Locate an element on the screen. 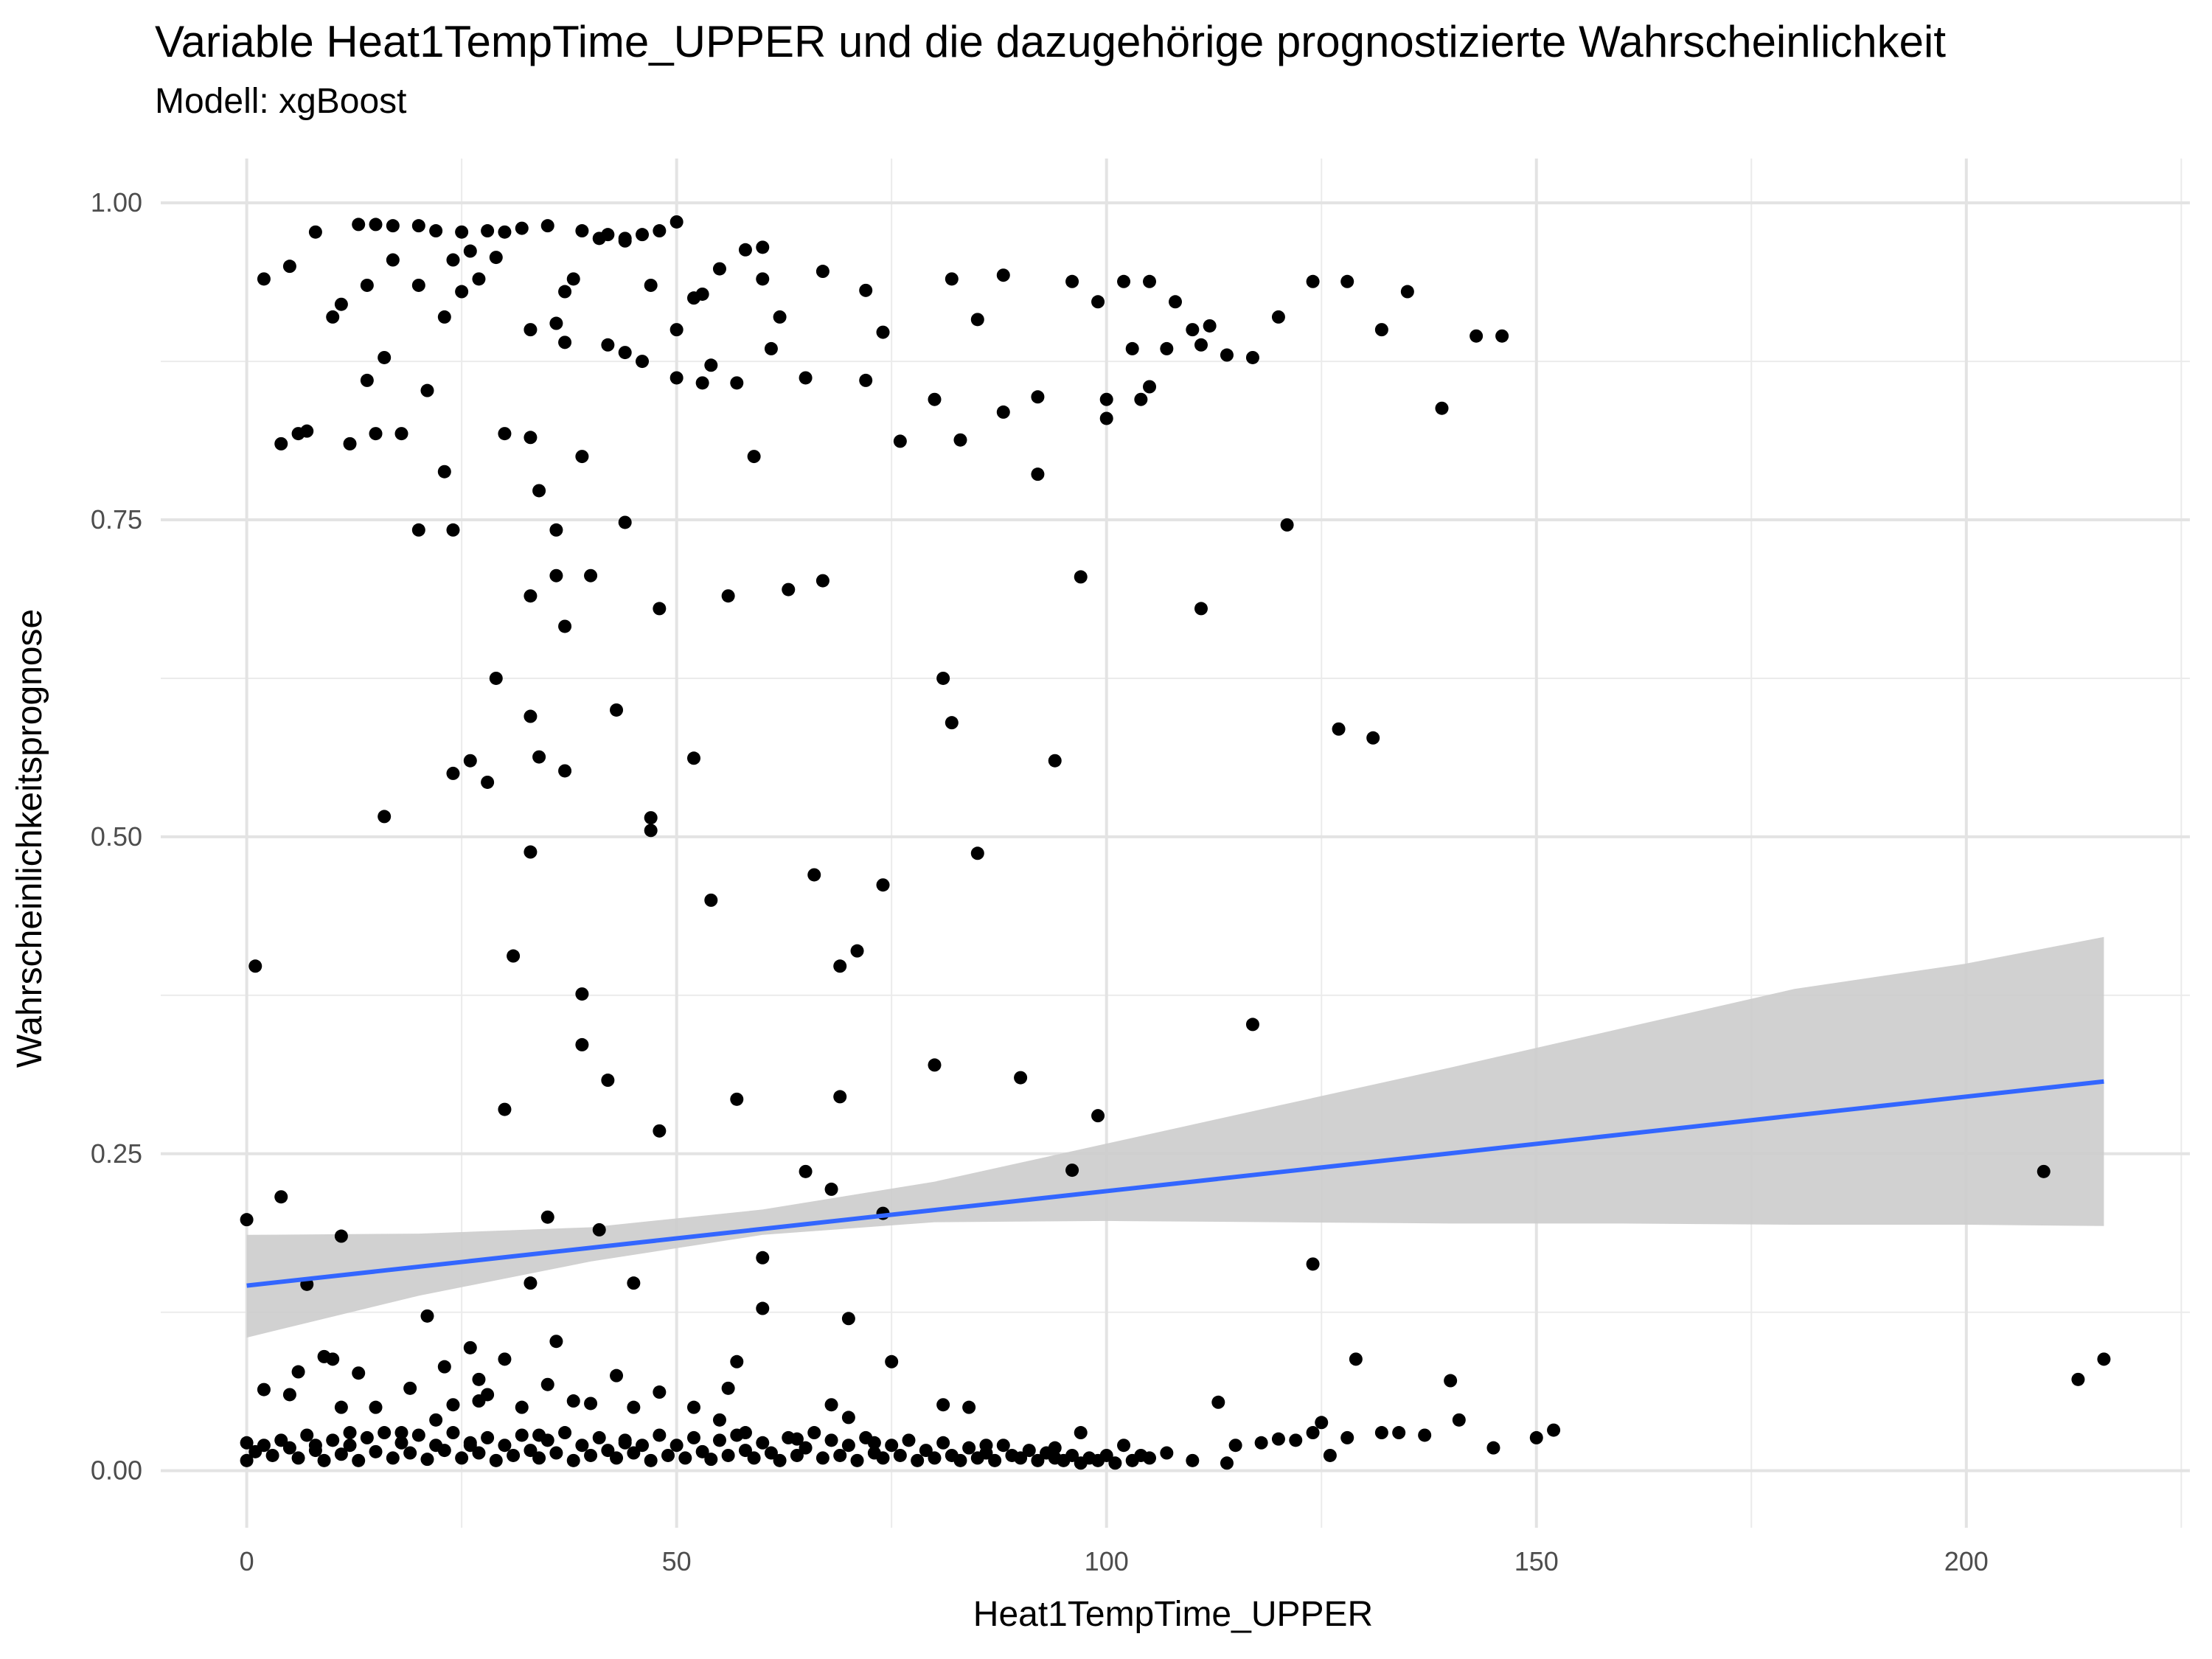 Image resolution: width=2212 pixels, height=1659 pixels. y-tick-label: 0.50 is located at coordinates (116, 836).